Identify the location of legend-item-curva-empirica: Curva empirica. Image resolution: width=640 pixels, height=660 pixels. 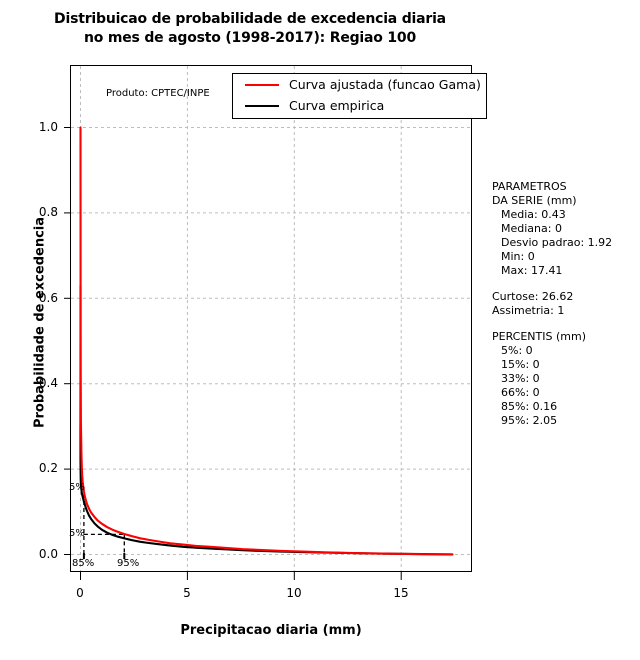
(359, 106).